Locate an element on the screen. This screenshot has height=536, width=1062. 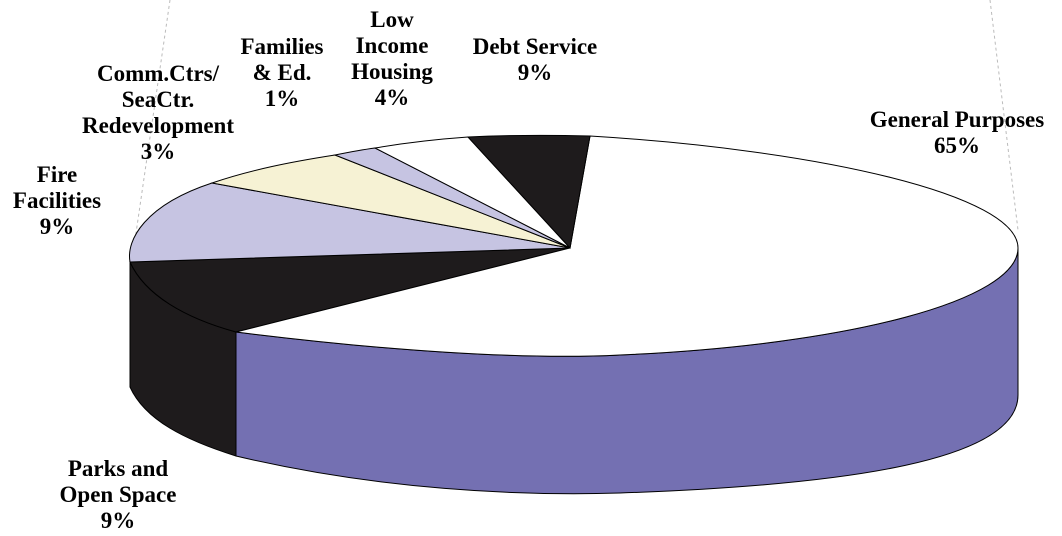
slice-fire-facilities is located at coordinates (349, 222).